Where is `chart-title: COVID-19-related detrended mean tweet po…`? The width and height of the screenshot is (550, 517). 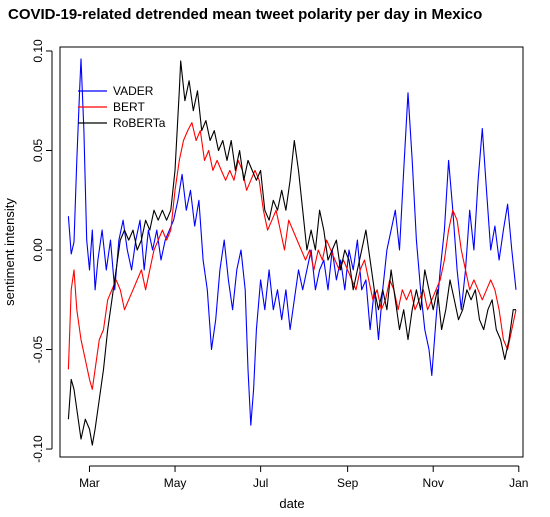 chart-title: COVID-19-related detrended mean tweet po… is located at coordinates (245, 14).